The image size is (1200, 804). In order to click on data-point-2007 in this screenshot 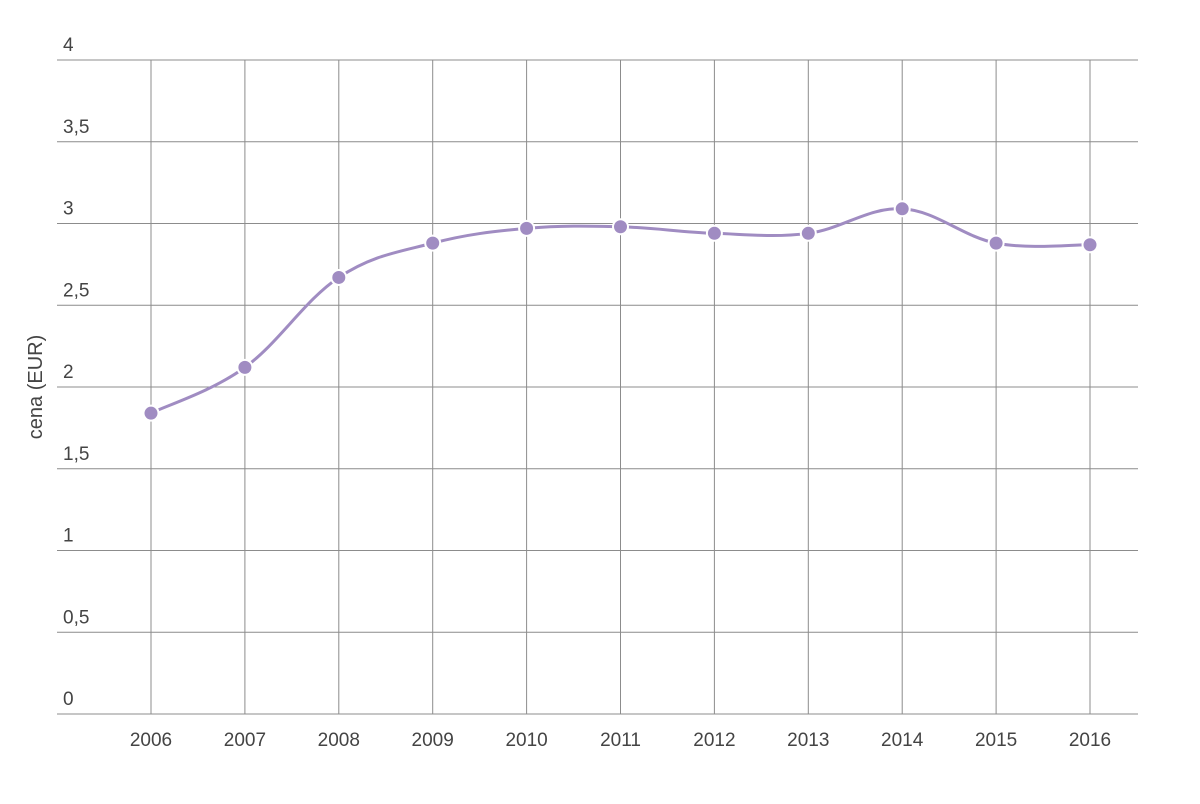, I will do `click(245, 367)`.